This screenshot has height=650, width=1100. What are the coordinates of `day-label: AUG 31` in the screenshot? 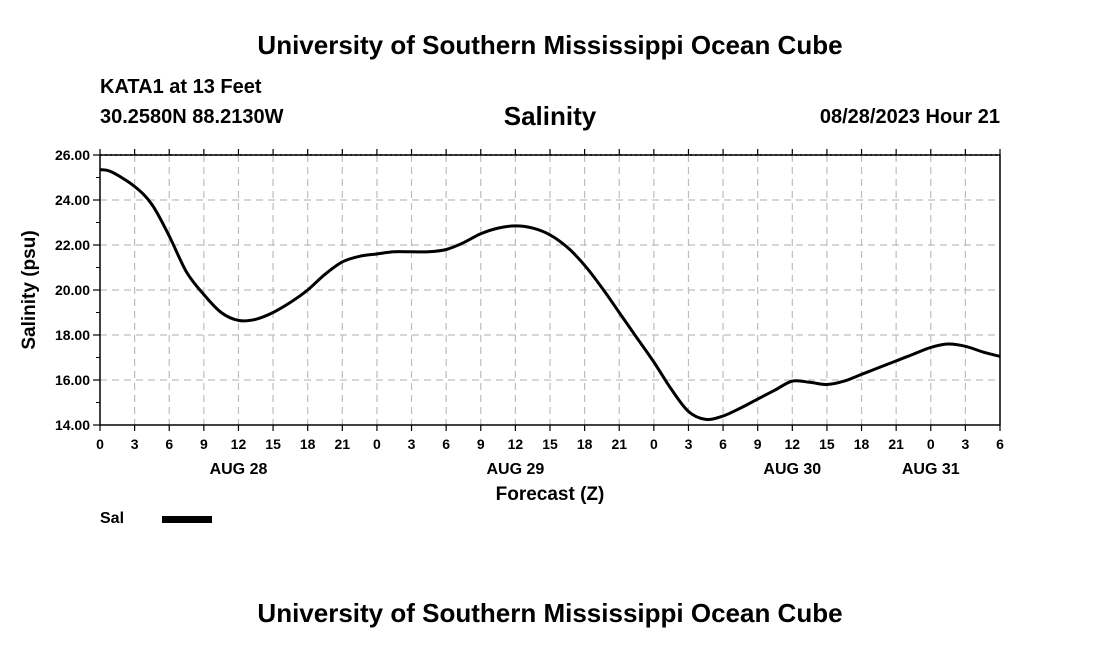 It's located at (931, 469).